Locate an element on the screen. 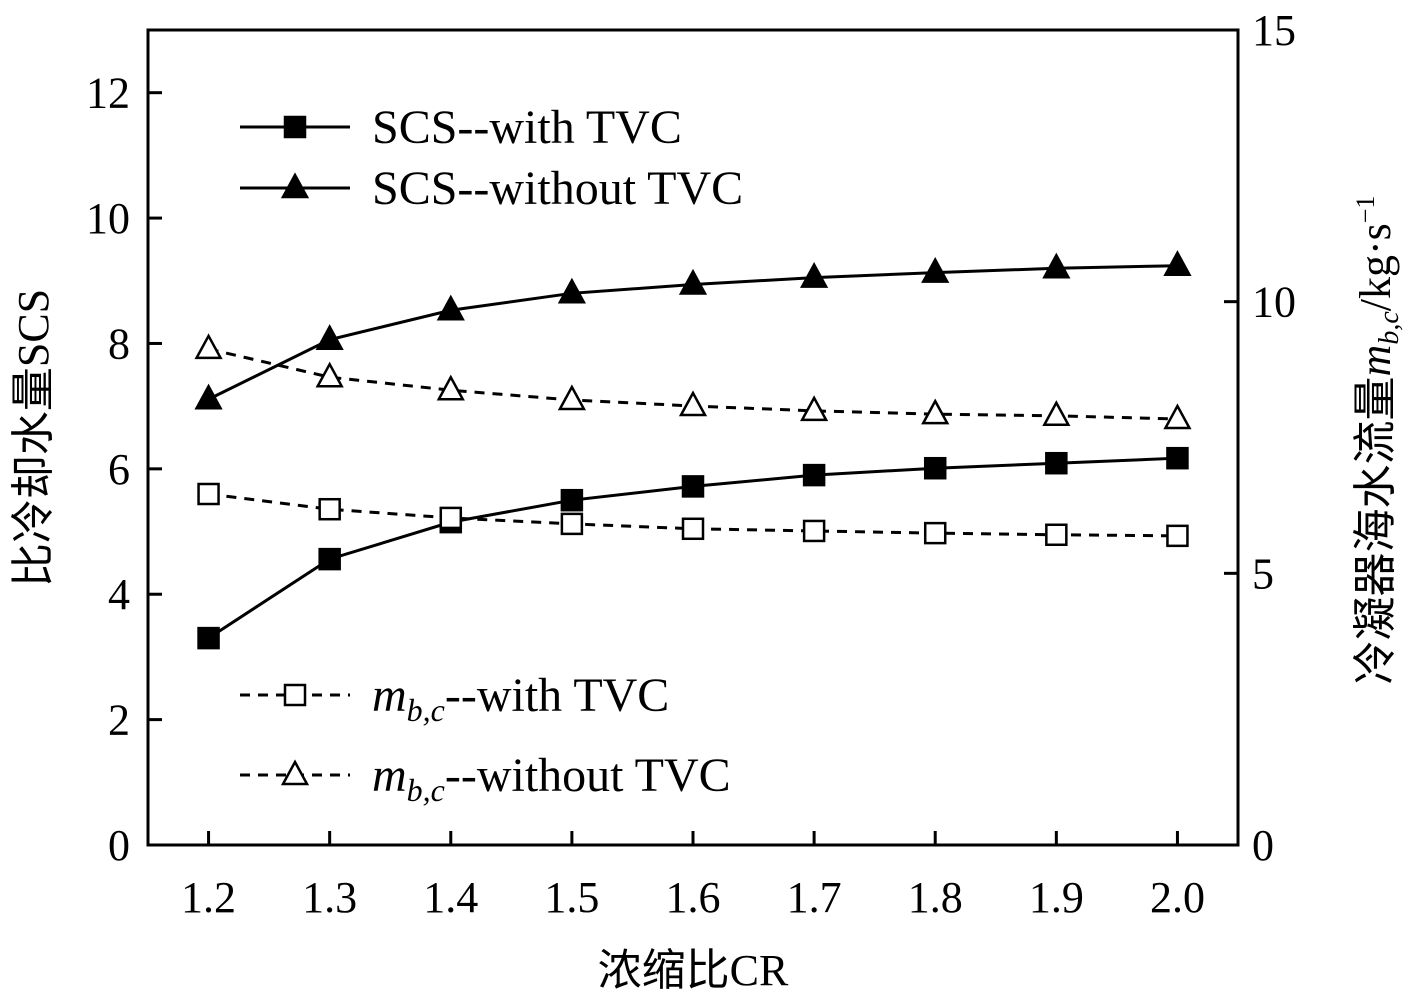 This screenshot has width=1417, height=1007. y-right-tick-label: 5 is located at coordinates (1263, 573).